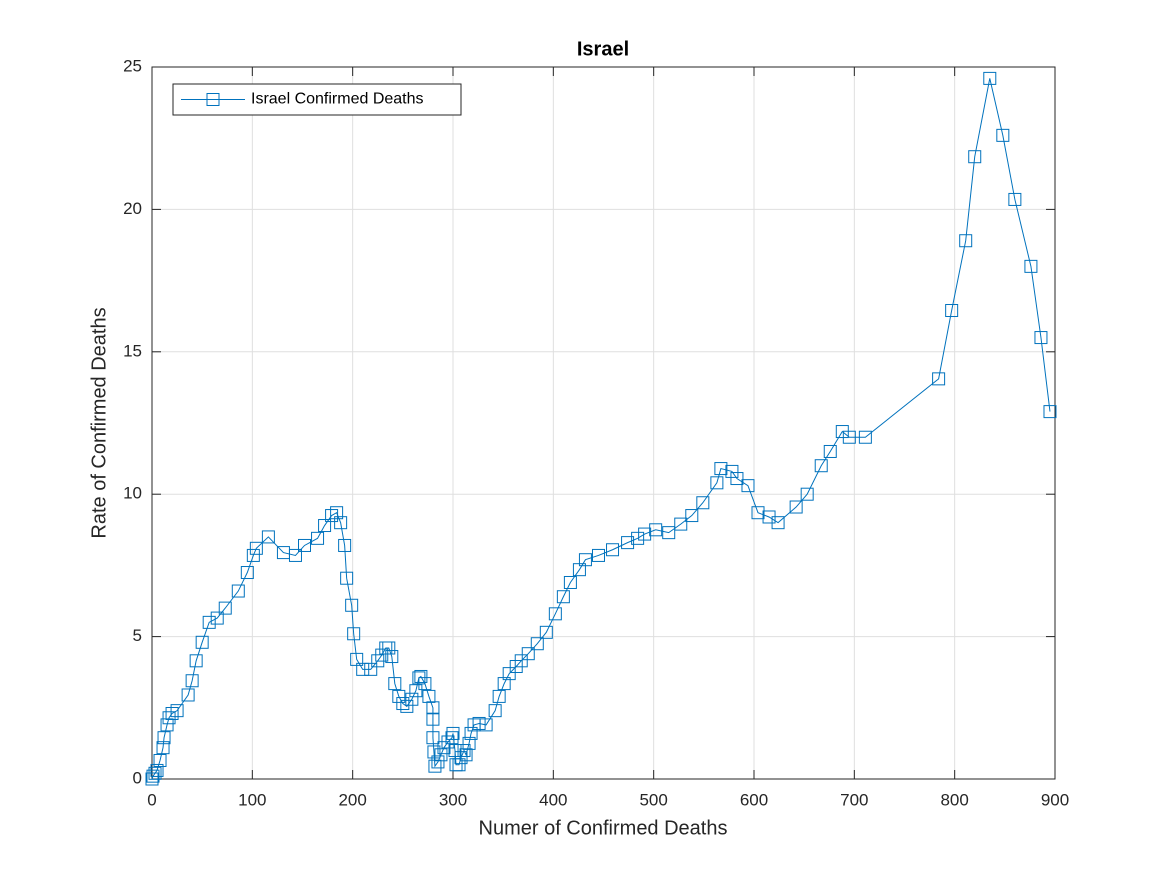  What do you see at coordinates (132, 208) in the screenshot?
I see `y-tick-label: 20` at bounding box center [132, 208].